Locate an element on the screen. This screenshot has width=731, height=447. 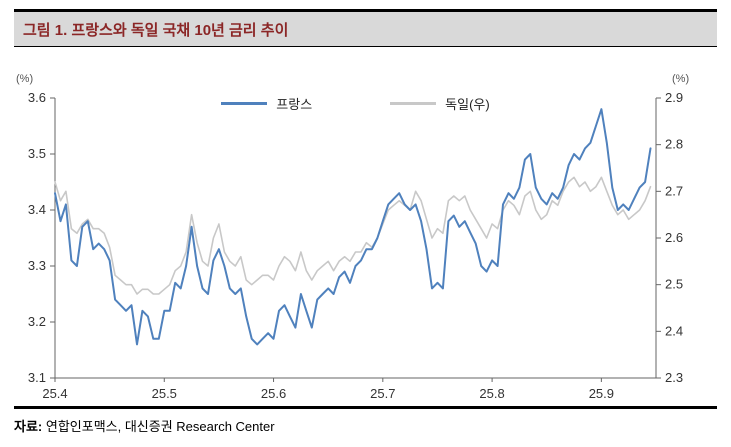
x-tick-label: 25.4 is located at coordinates (54, 393).